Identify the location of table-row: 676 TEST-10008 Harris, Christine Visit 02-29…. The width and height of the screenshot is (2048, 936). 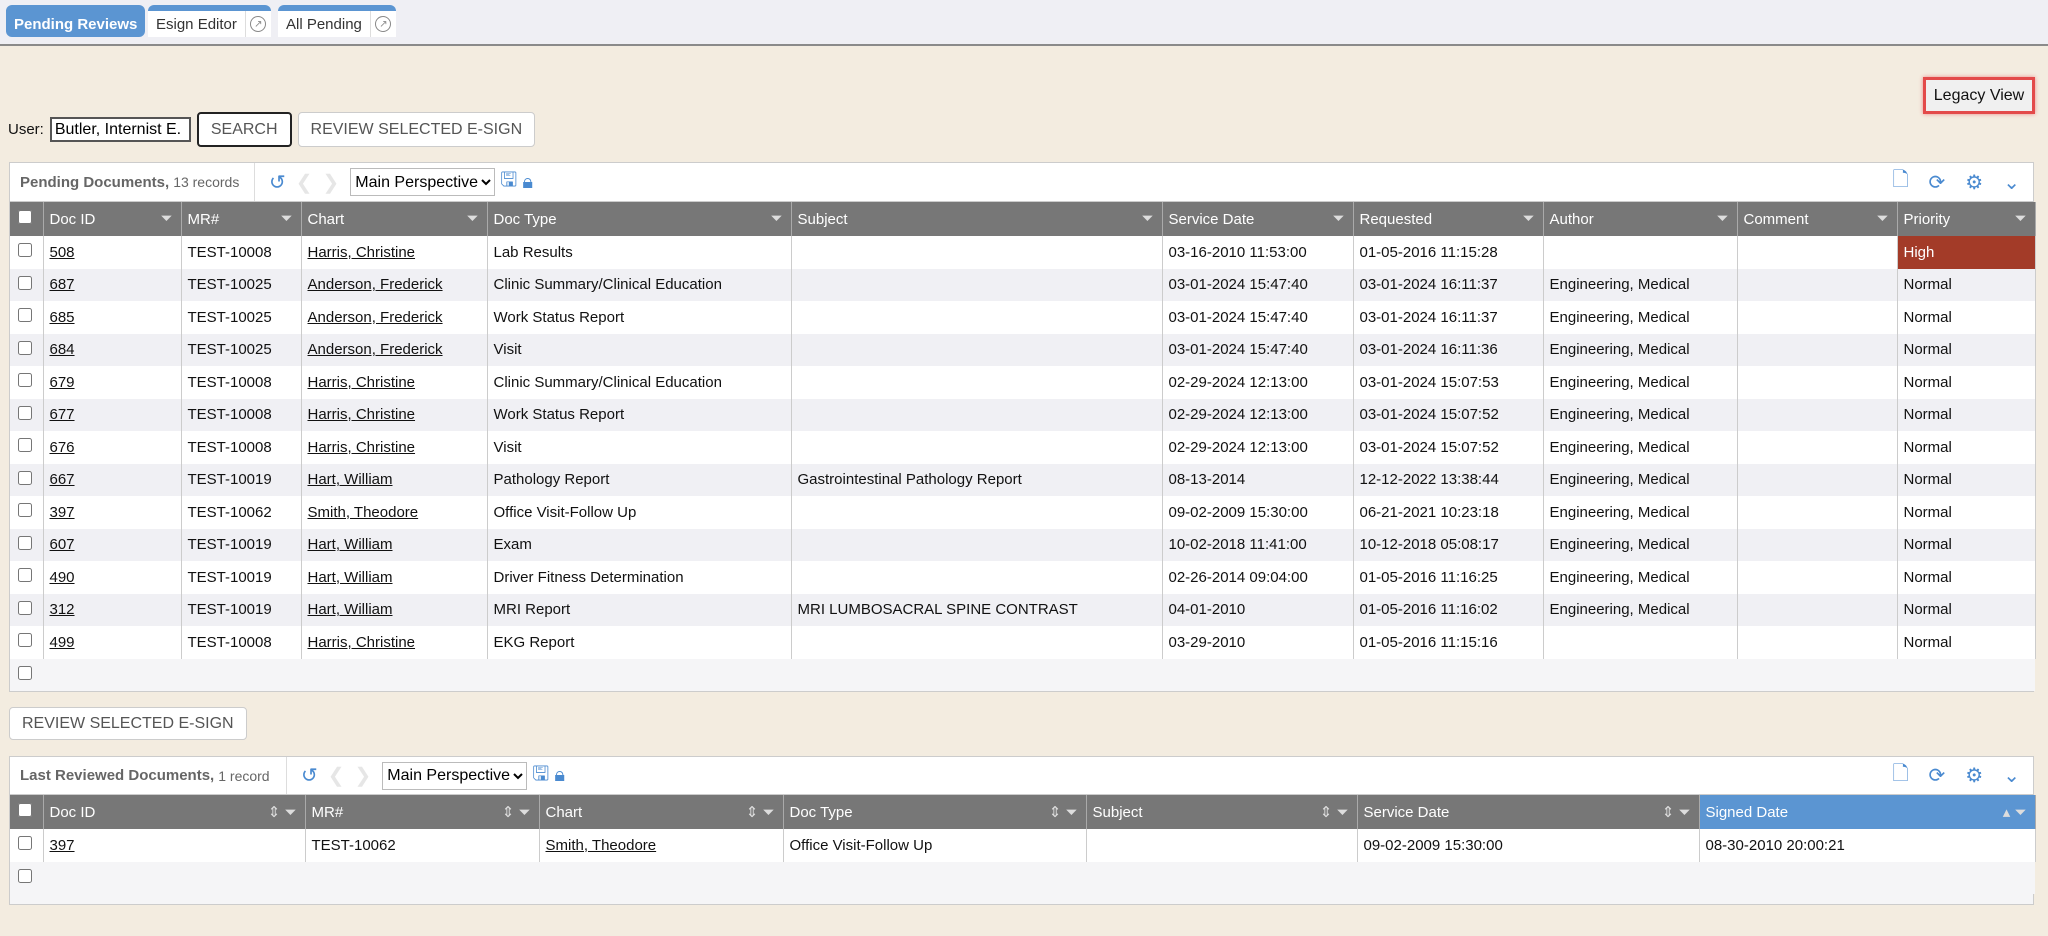
(1023, 447).